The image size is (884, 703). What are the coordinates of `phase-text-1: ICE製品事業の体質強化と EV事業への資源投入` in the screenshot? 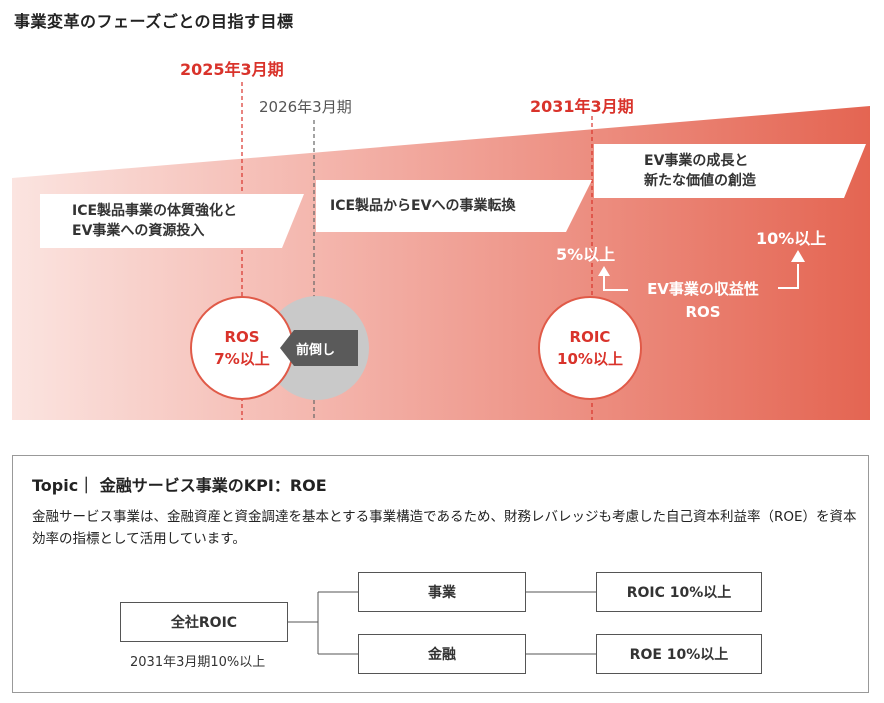 It's located at (155, 221).